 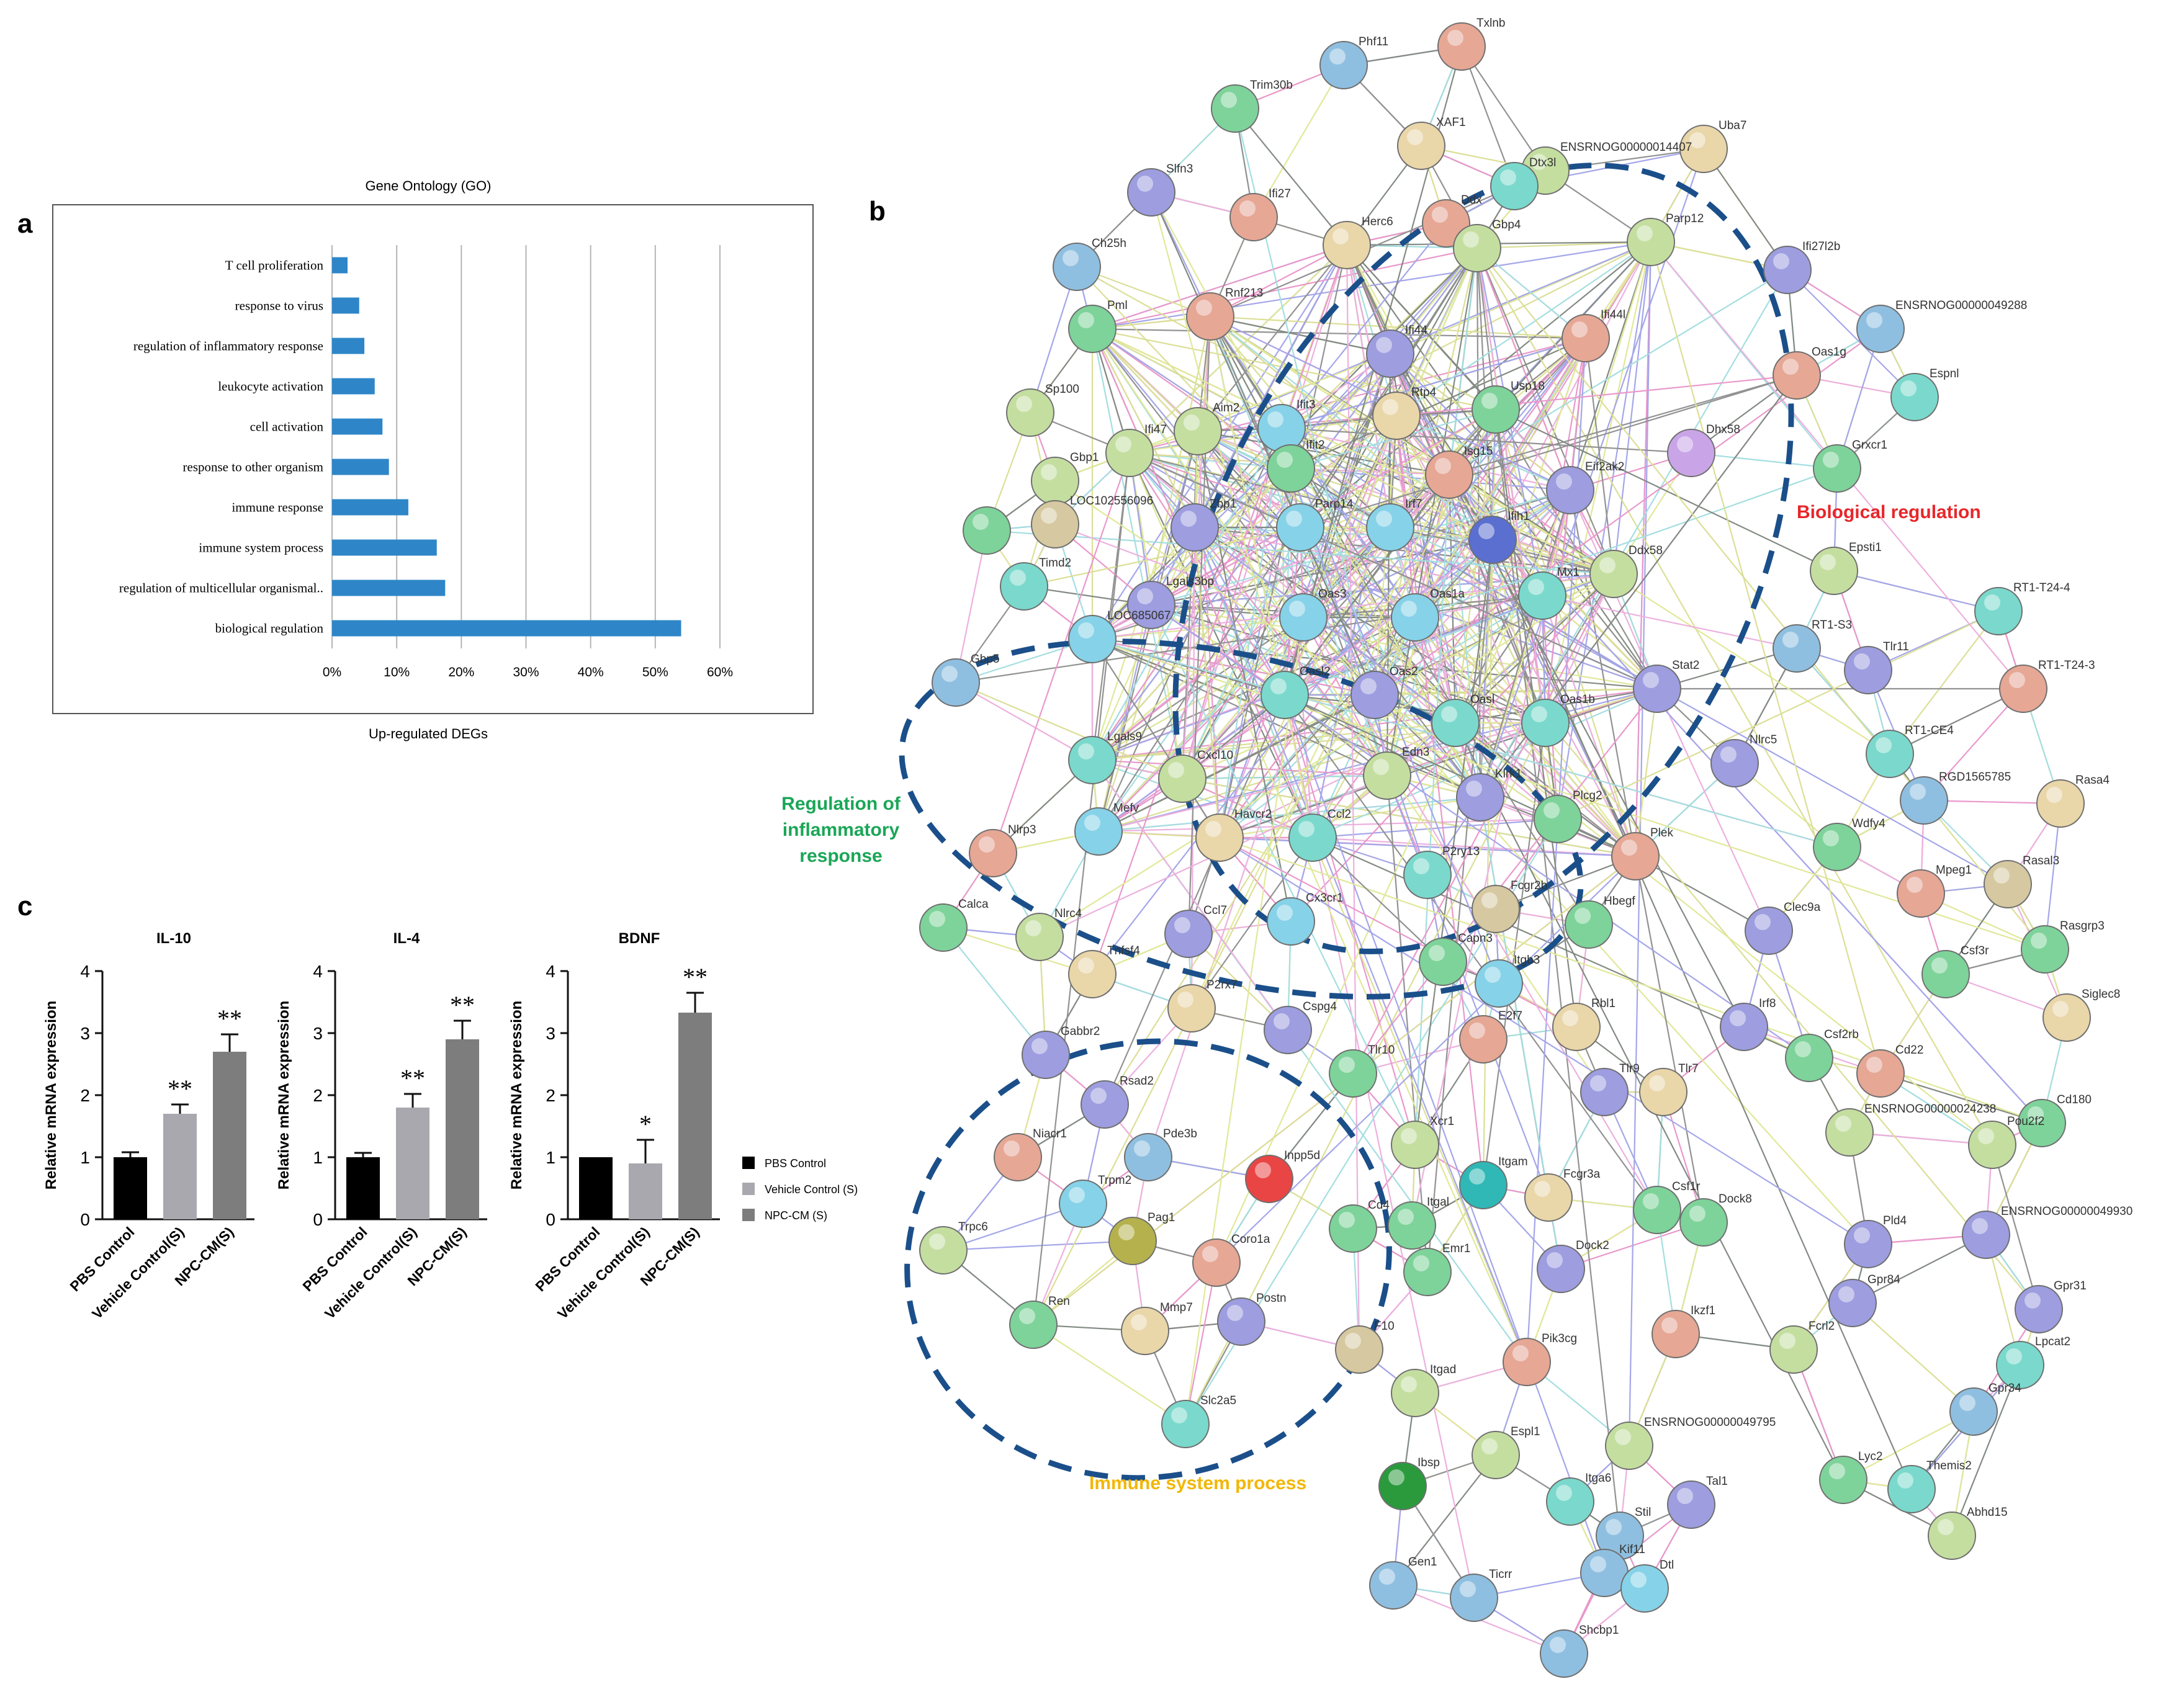 I want to click on chart-a-xtick: 30%, so click(x=526, y=672).